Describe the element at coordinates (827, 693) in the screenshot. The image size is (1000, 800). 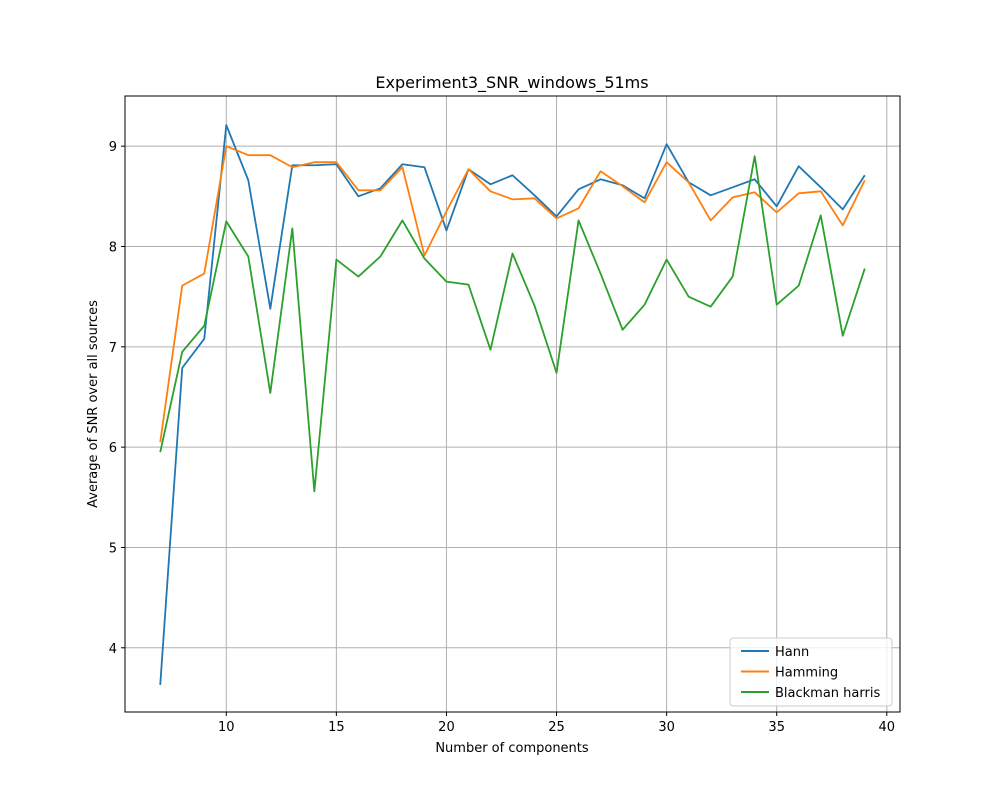
I see `legend-label: Blackman harris` at that location.